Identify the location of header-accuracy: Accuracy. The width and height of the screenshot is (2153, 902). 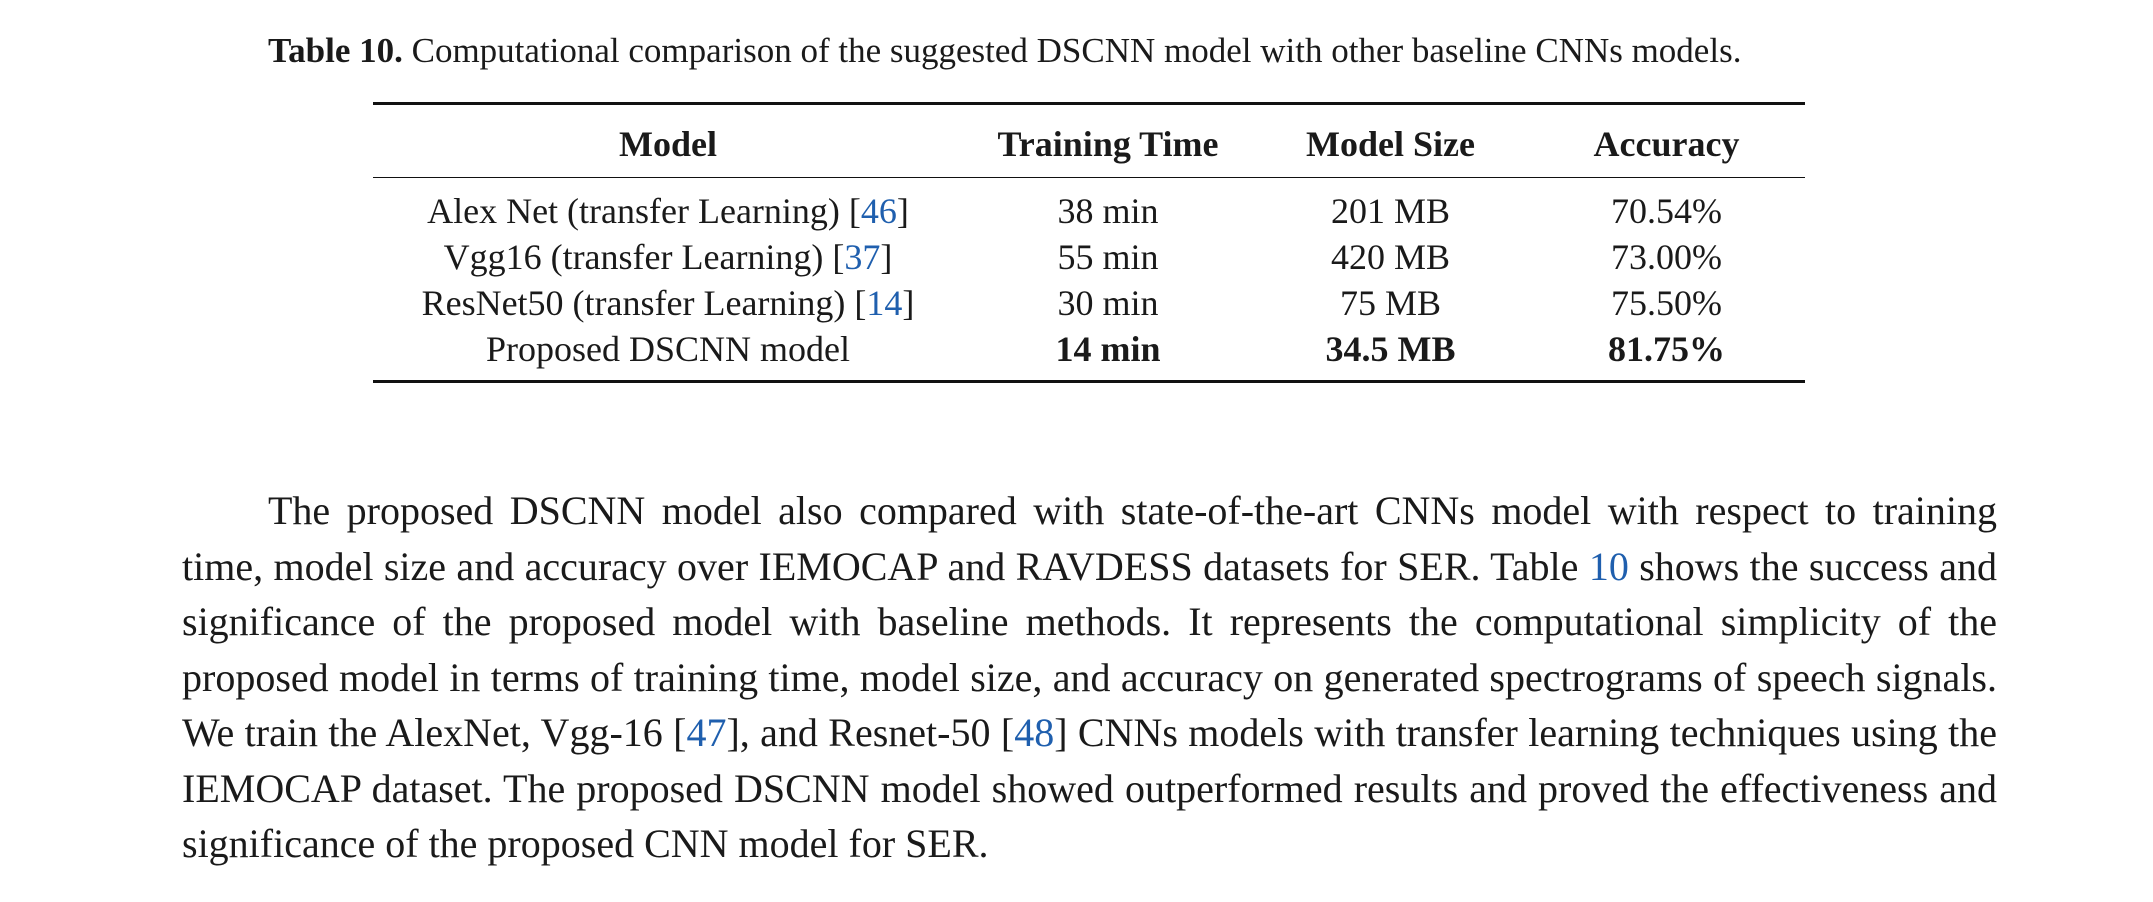
(1666, 144).